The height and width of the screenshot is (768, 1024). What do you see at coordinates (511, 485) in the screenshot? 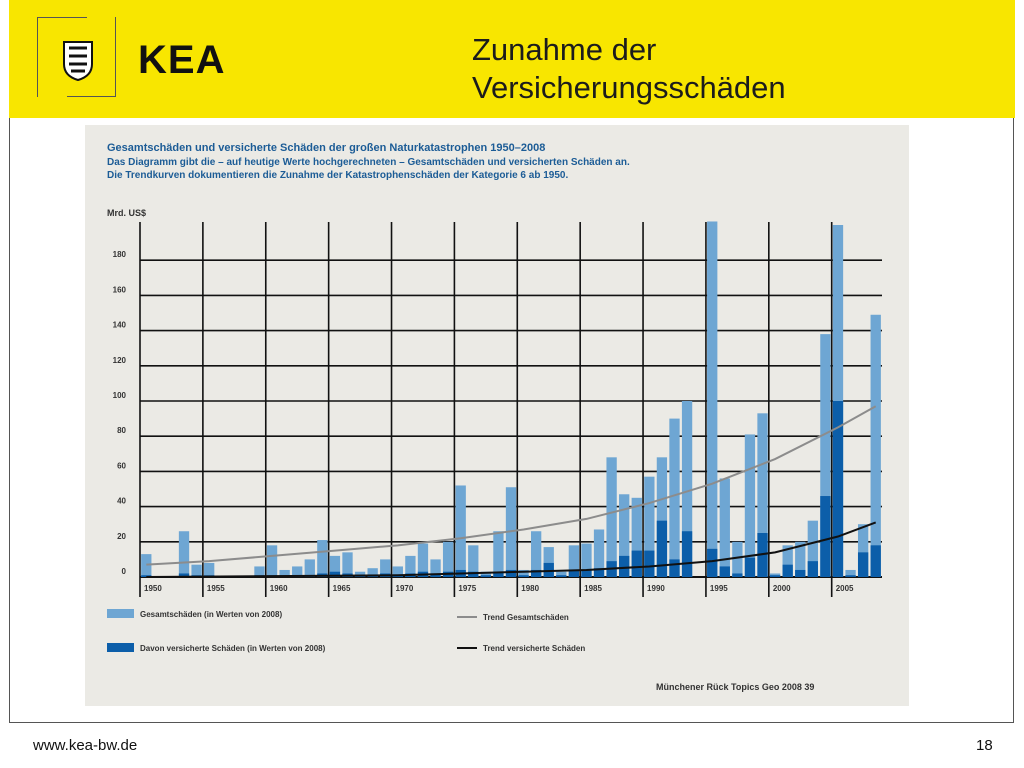
I see `trend-line-total` at bounding box center [511, 485].